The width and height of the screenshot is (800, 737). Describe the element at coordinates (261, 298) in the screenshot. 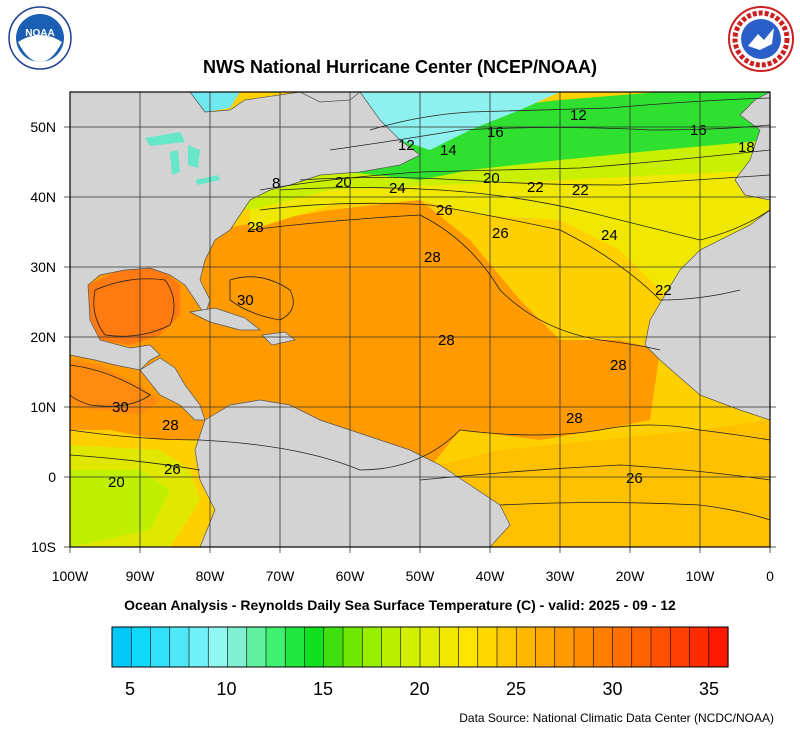

I see `isotherm-30-caribbean` at that location.